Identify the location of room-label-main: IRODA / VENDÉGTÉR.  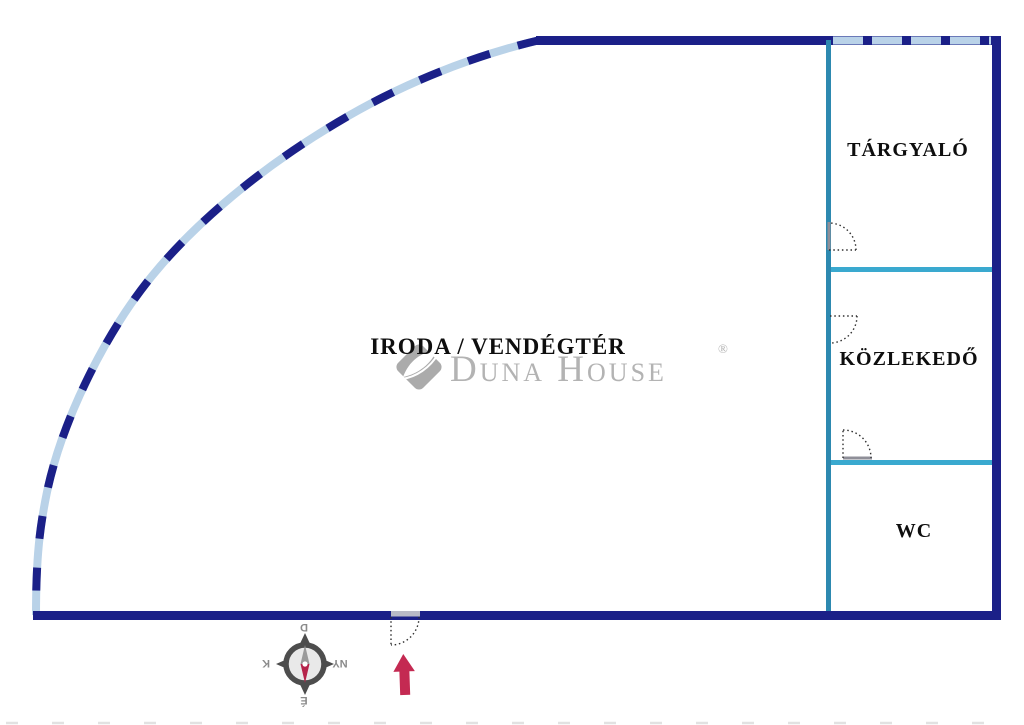
(498, 346).